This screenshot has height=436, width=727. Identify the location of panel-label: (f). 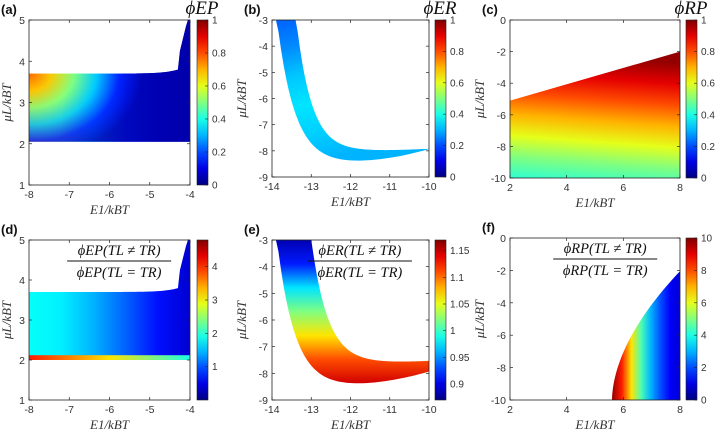
(488, 227).